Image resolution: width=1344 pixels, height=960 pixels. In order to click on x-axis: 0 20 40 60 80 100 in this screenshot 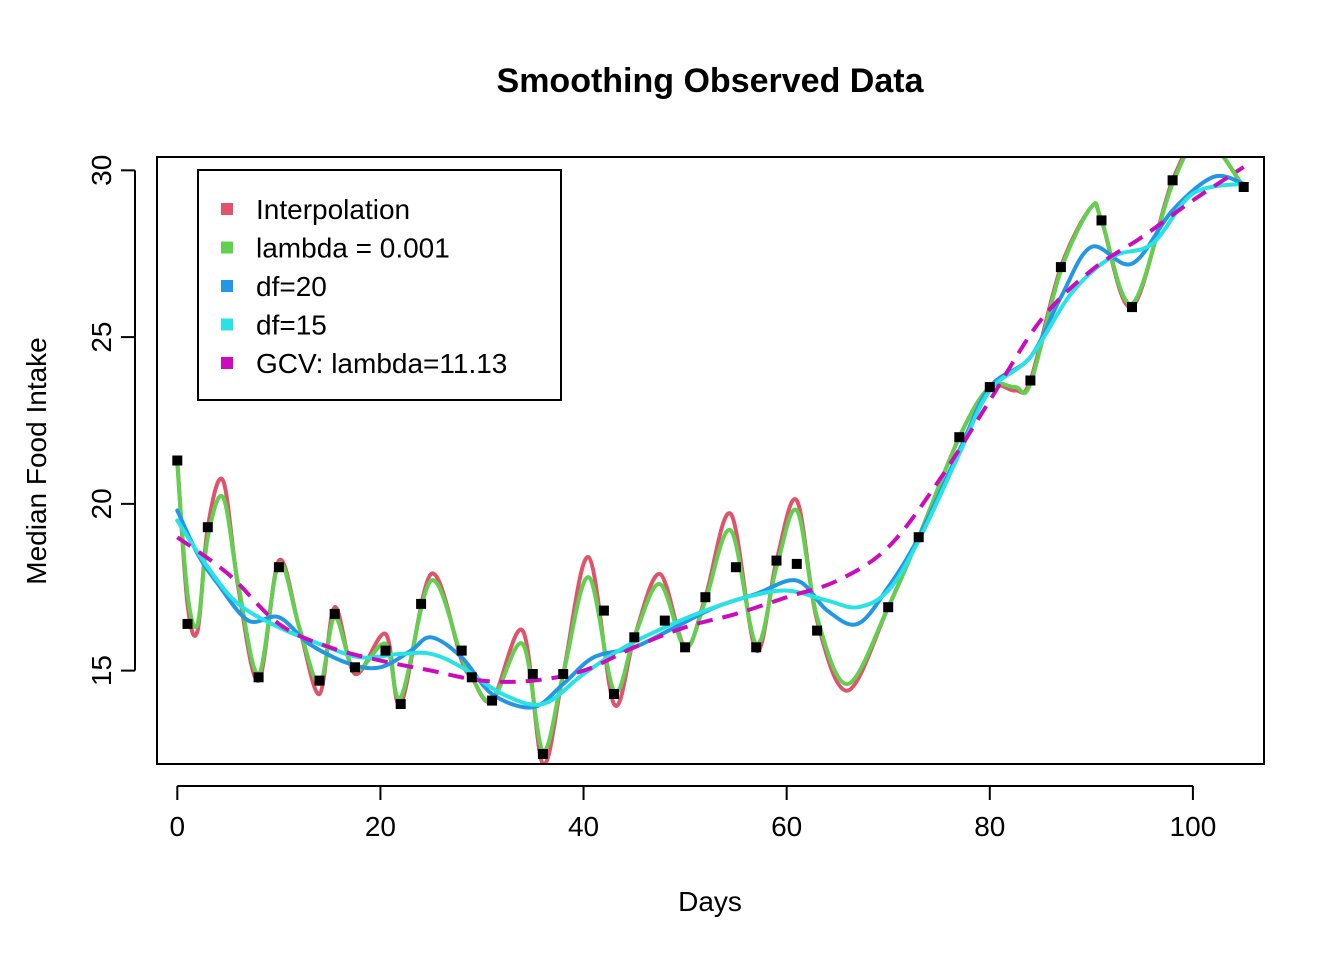, I will do `click(693, 813)`.